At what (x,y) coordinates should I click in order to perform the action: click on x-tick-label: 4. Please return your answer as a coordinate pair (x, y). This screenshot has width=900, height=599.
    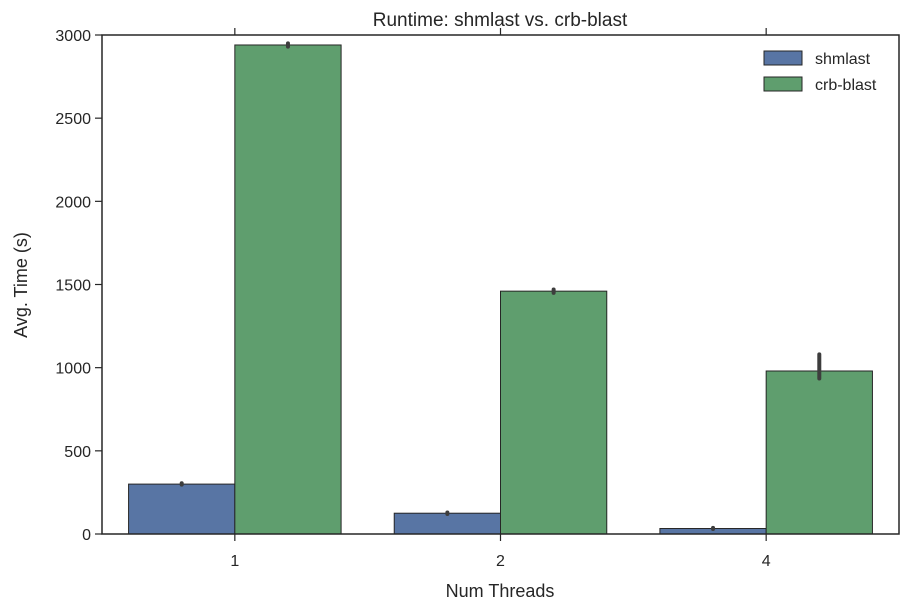
    Looking at the image, I should click on (766, 561).